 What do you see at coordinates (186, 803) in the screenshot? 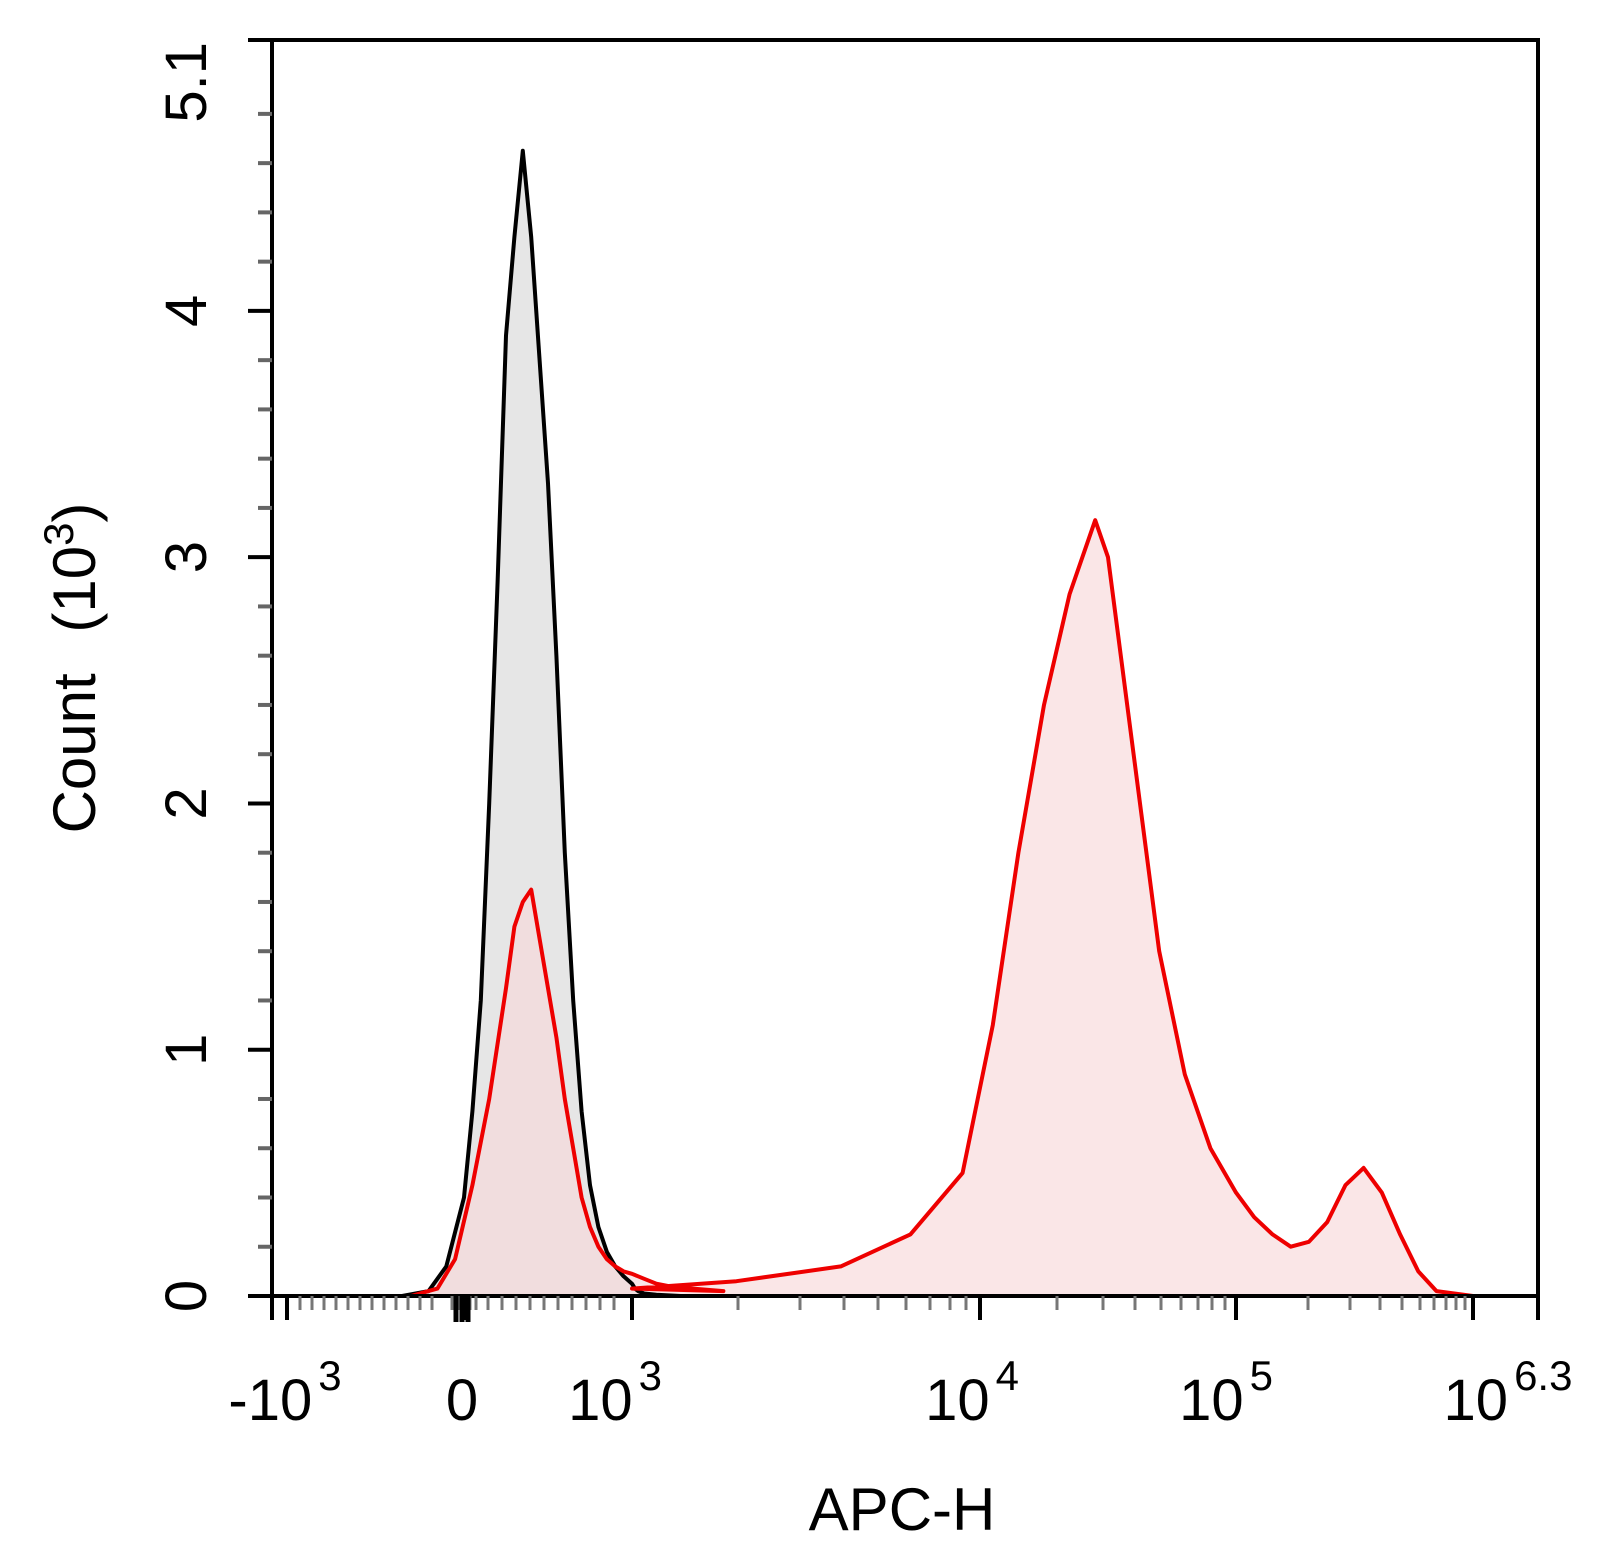
I see `y-tick-label: 2` at bounding box center [186, 803].